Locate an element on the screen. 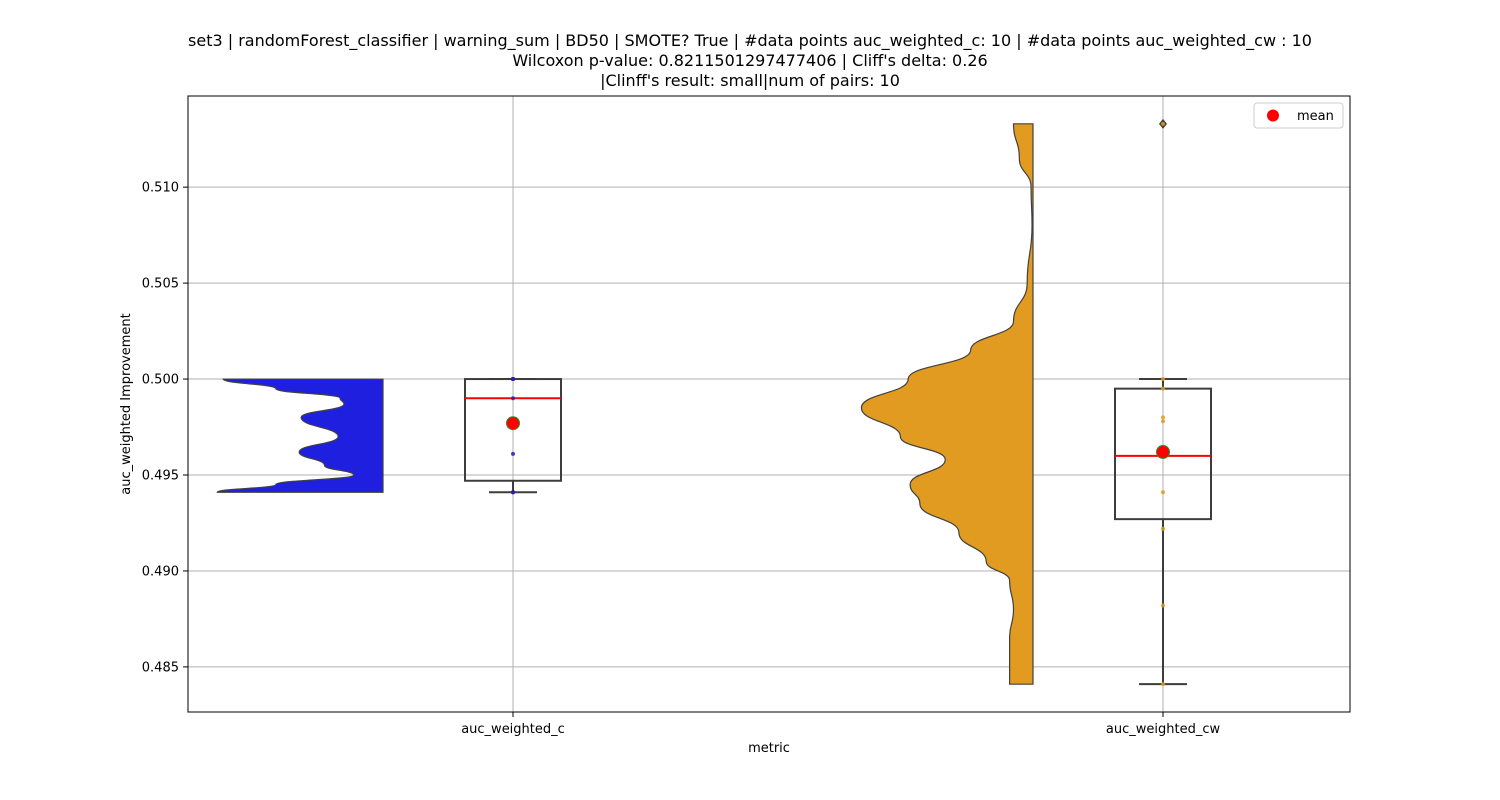 The height and width of the screenshot is (800, 1500). chart-title-line: |Clinff's result: small|num of pairs: 10 is located at coordinates (750, 80).